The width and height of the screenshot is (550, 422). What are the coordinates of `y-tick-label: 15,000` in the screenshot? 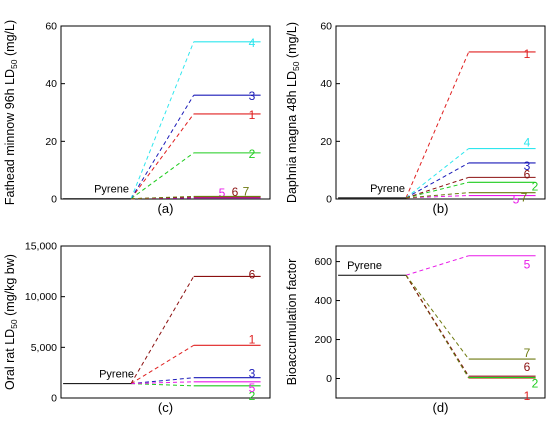 It's located at (41, 247).